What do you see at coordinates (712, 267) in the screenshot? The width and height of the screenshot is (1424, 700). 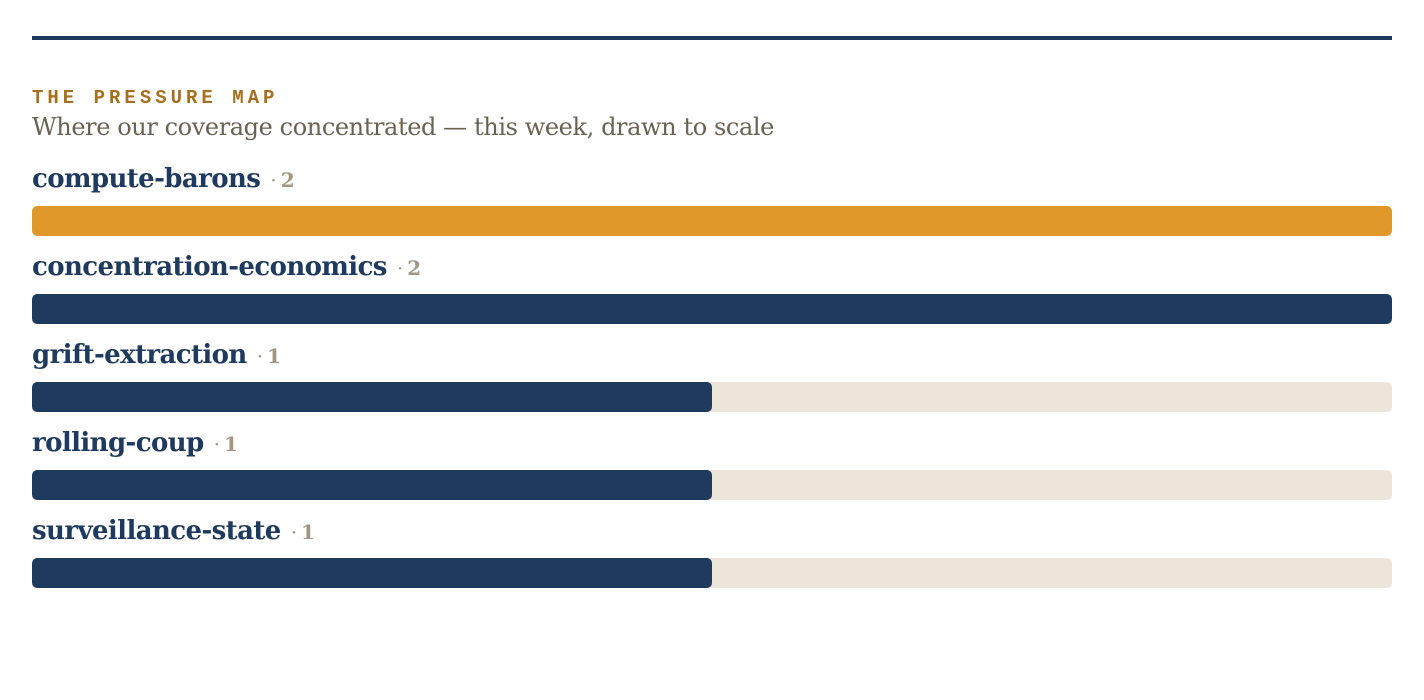 I see `bar-label: concentration-economics · 2` at bounding box center [712, 267].